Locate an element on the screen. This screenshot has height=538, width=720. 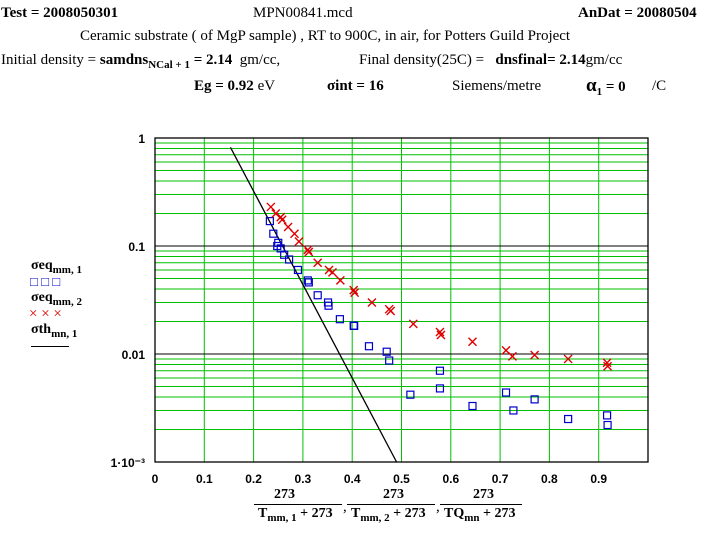
legend-s2-sub: mm, 2 is located at coordinates (67, 301).